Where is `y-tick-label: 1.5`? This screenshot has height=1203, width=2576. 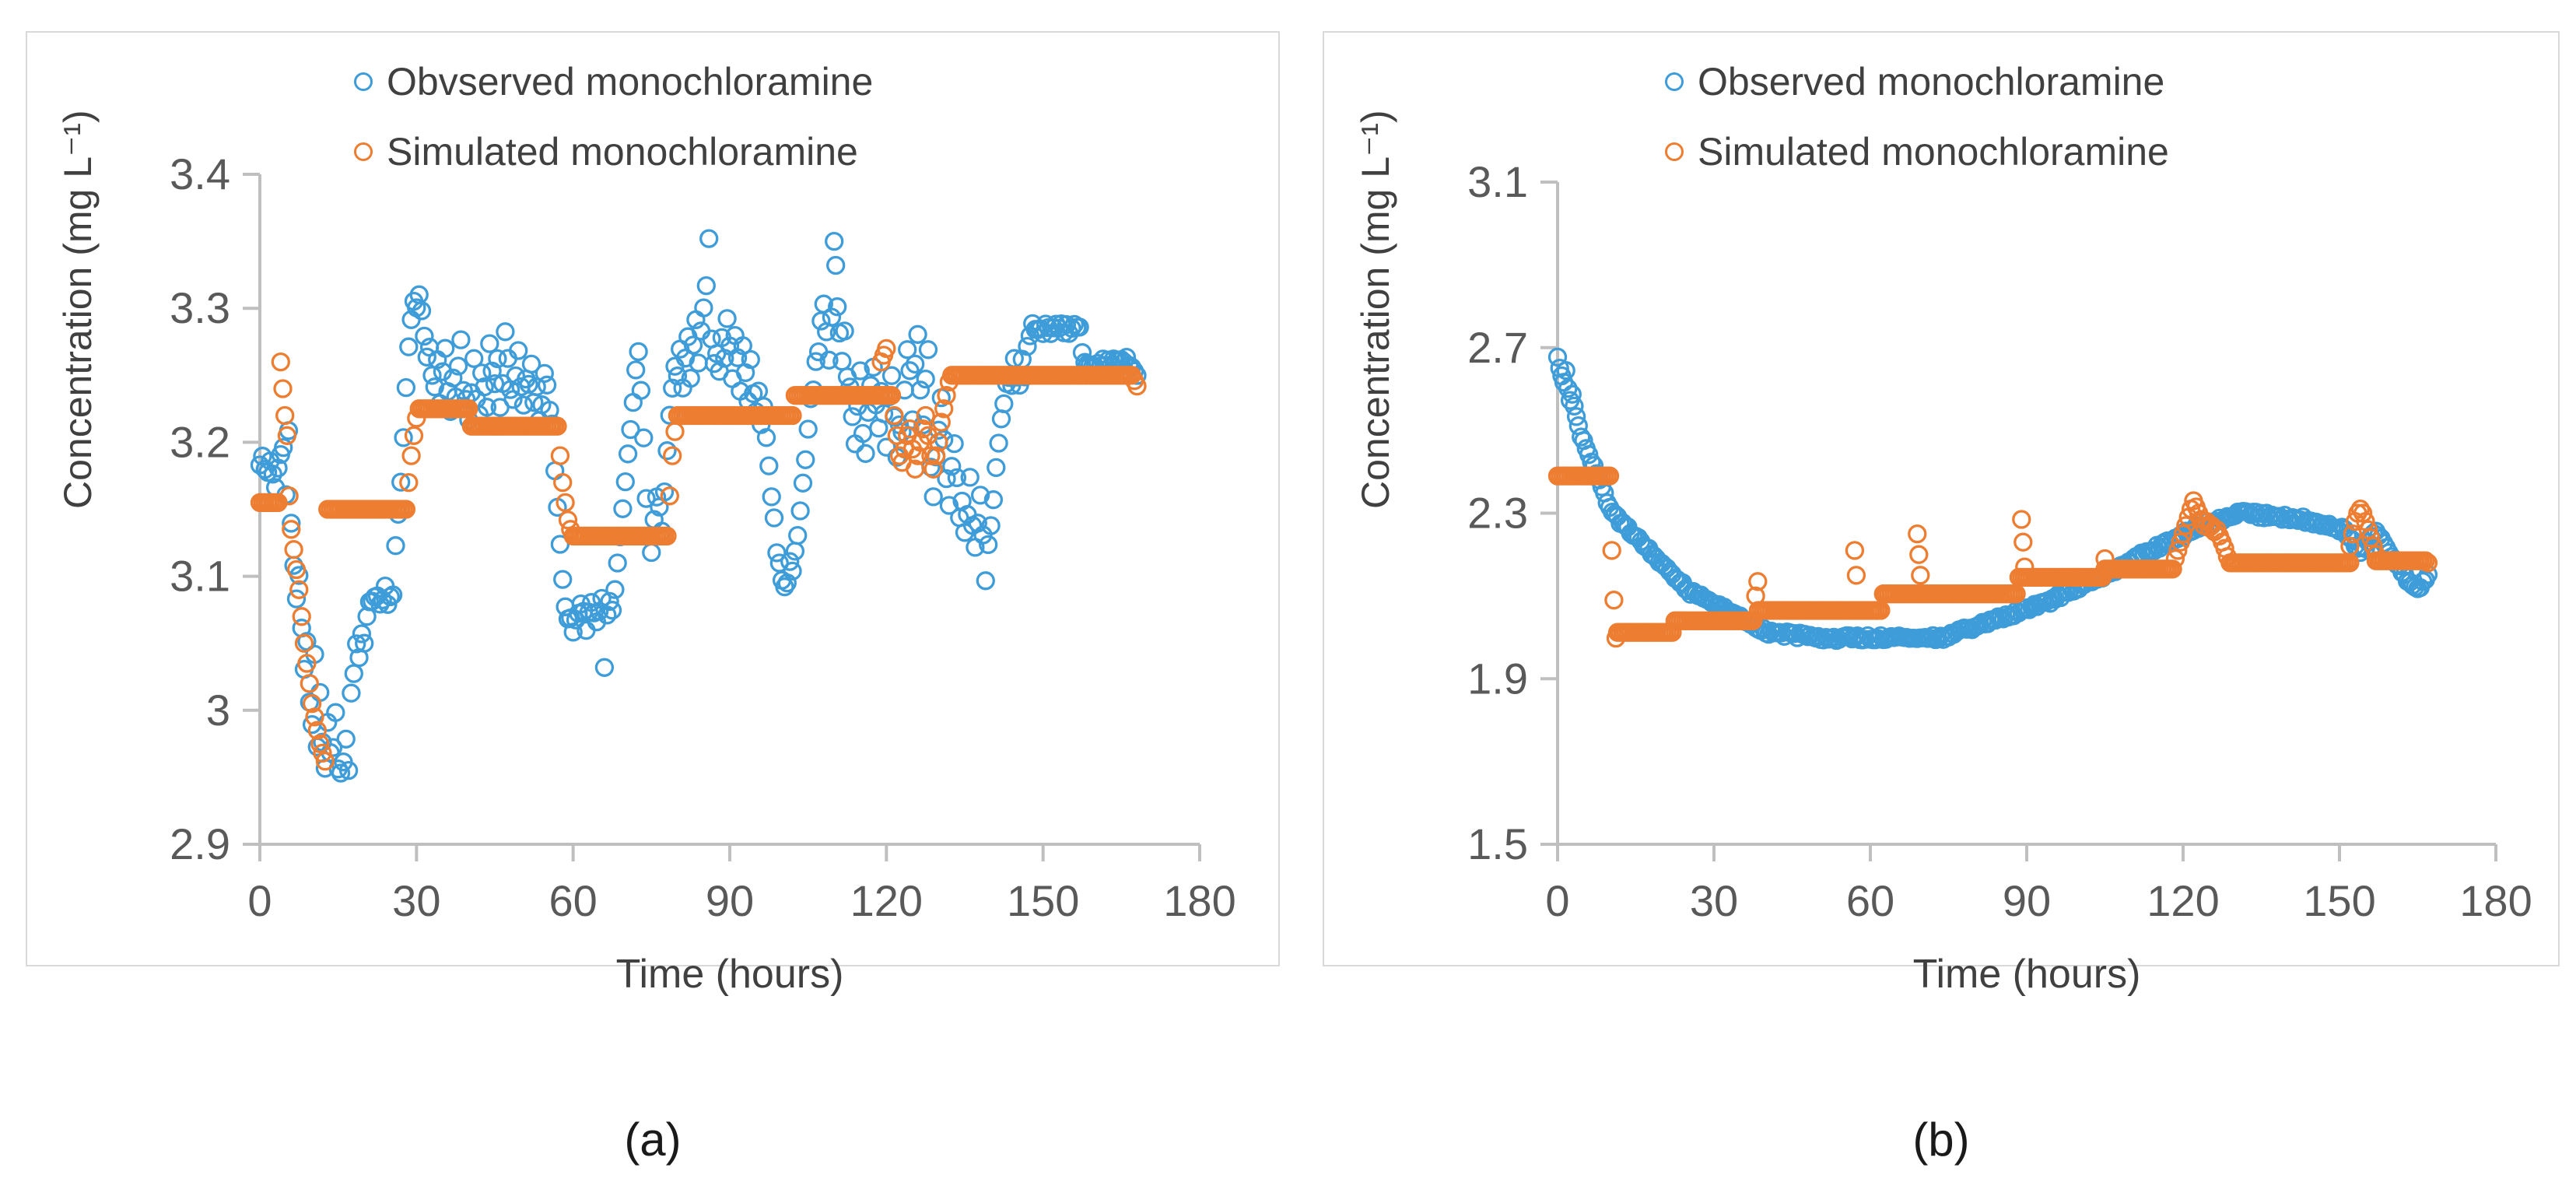
y-tick-label: 1.5 is located at coordinates (1497, 843).